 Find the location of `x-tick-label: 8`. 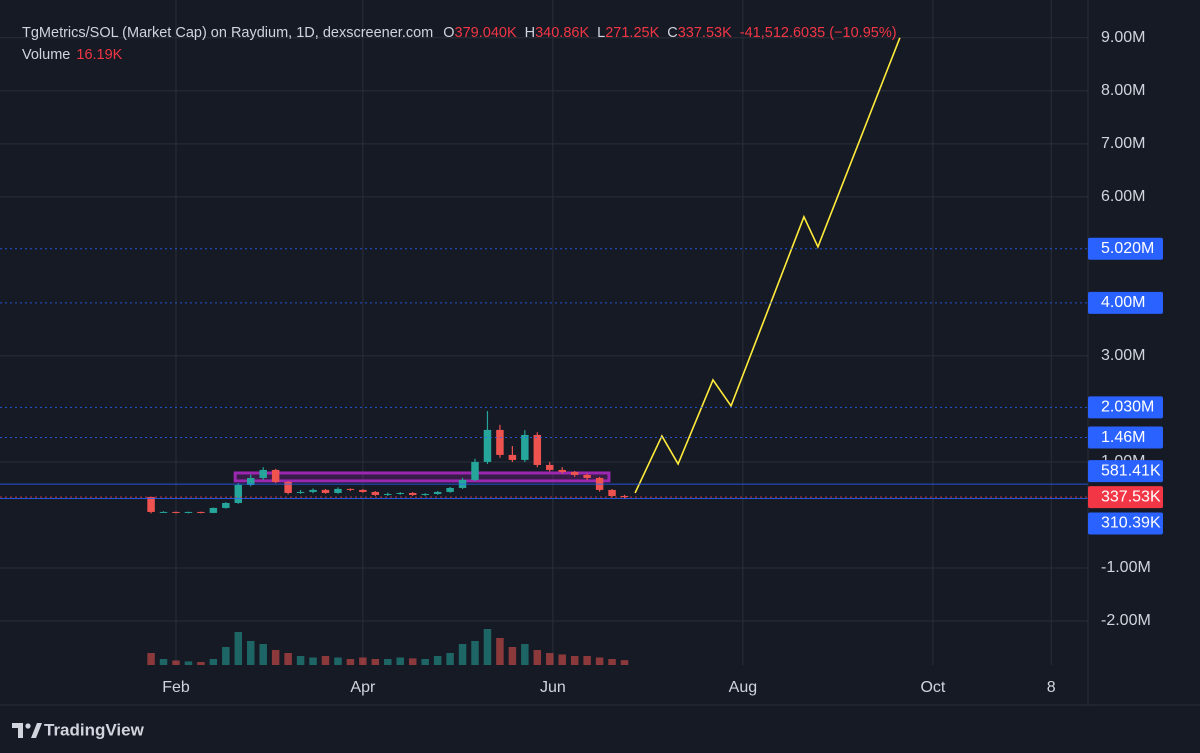

x-tick-label: 8 is located at coordinates (1051, 687).